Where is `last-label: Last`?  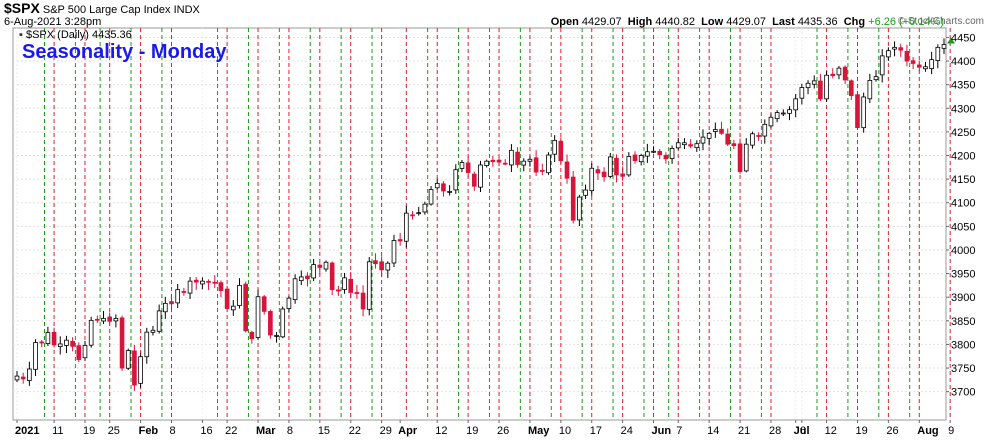
last-label: Last is located at coordinates (783, 22).